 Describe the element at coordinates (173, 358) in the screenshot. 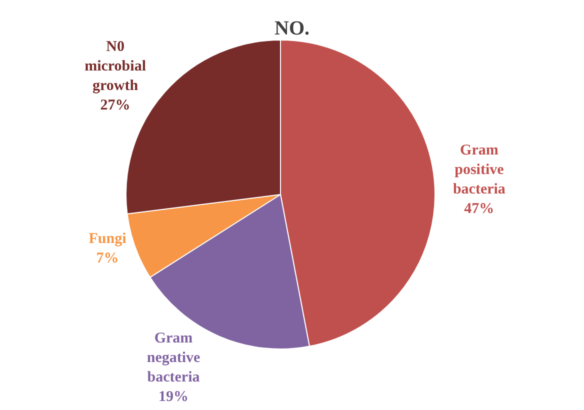

I see `slice-label: Gram negative bacteria` at that location.